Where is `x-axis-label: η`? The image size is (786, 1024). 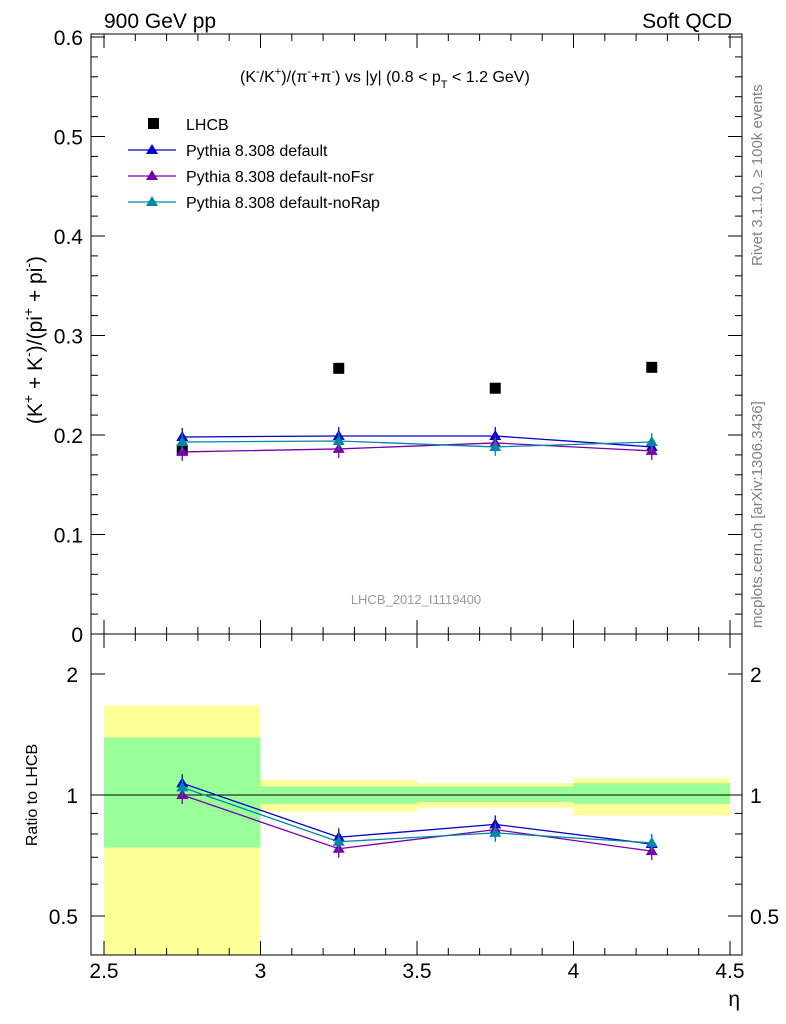 x-axis-label: η is located at coordinates (734, 999).